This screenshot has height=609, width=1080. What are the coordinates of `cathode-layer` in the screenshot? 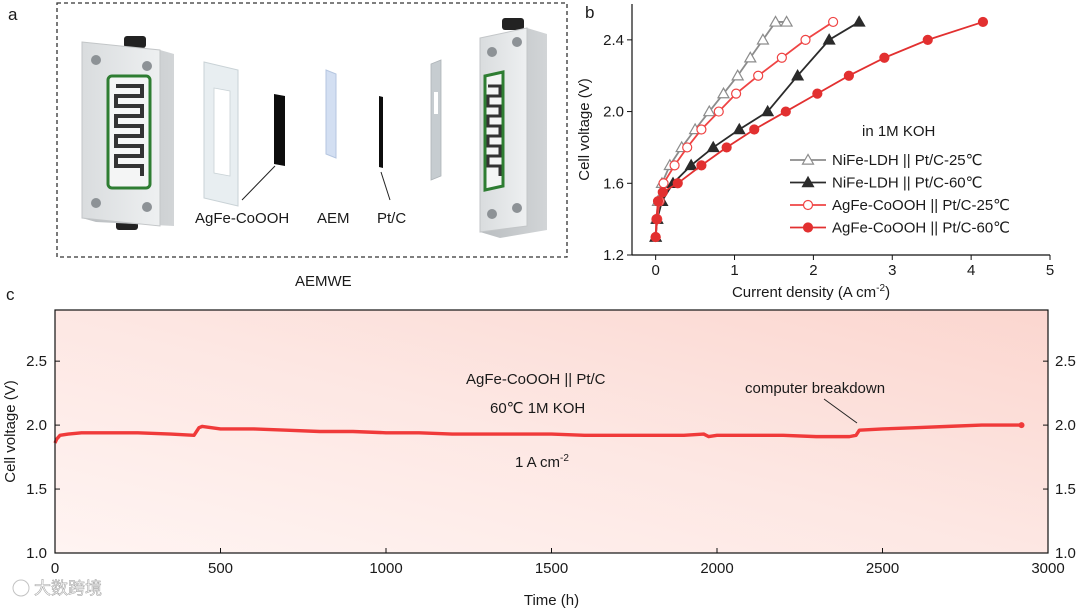 It's located at (381, 132).